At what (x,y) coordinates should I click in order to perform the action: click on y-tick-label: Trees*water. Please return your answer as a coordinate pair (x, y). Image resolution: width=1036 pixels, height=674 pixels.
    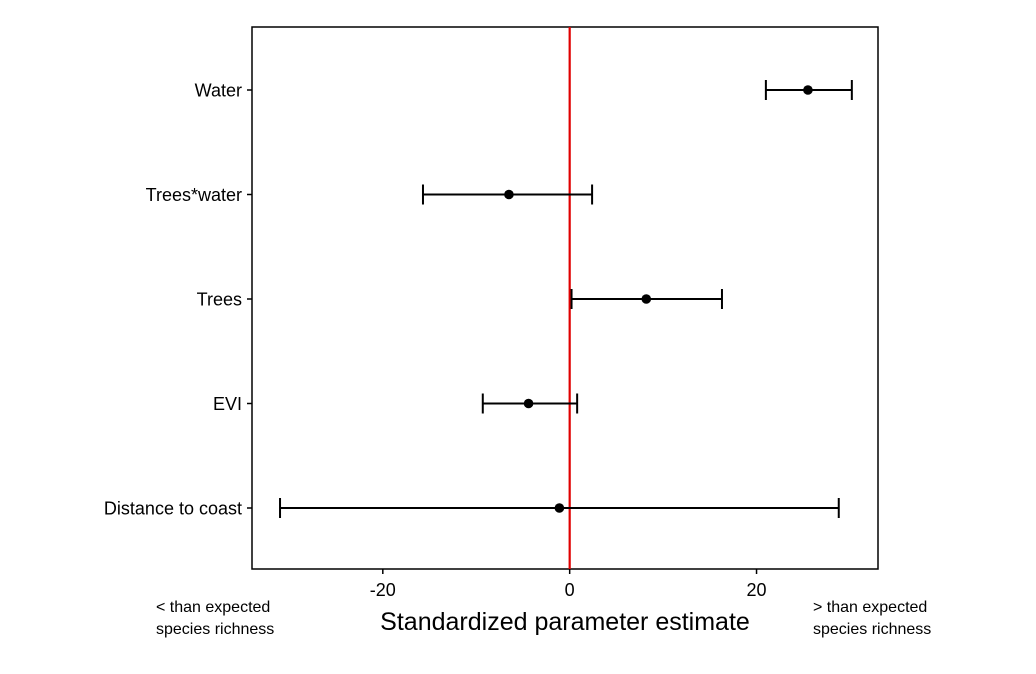
    Looking at the image, I should click on (194, 195).